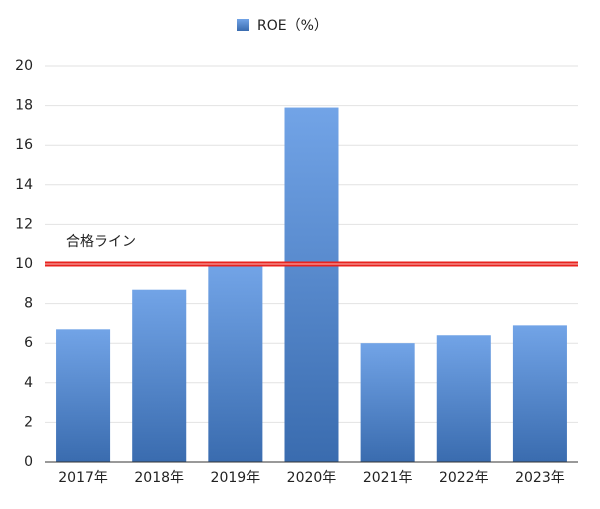 This screenshot has height=509, width=600. Describe the element at coordinates (24, 106) in the screenshot. I see `y-tick-label: 18` at that location.